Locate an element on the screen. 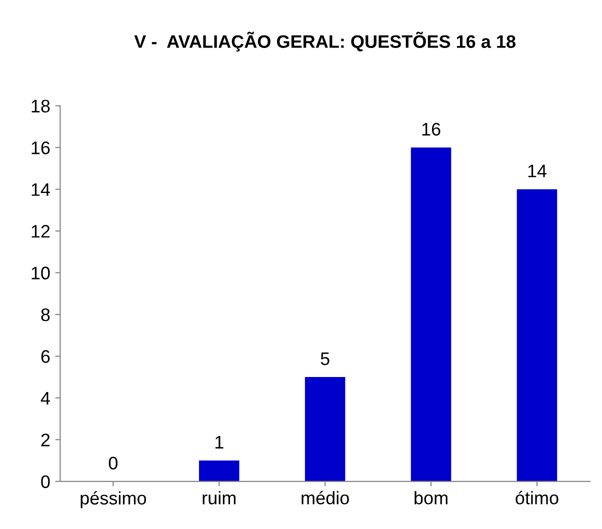 The height and width of the screenshot is (529, 602). data-label: 0 is located at coordinates (113, 463).